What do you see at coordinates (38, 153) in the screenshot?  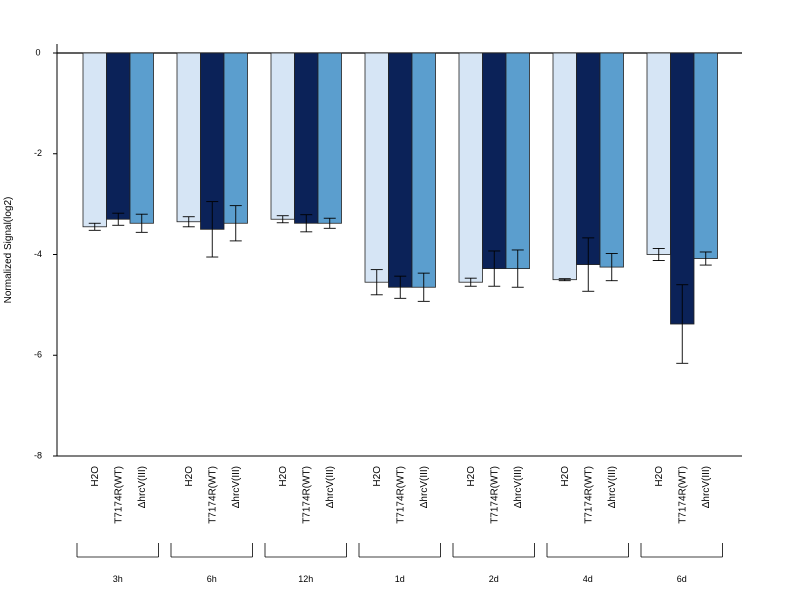 I see `y-tick-label: -2` at bounding box center [38, 153].